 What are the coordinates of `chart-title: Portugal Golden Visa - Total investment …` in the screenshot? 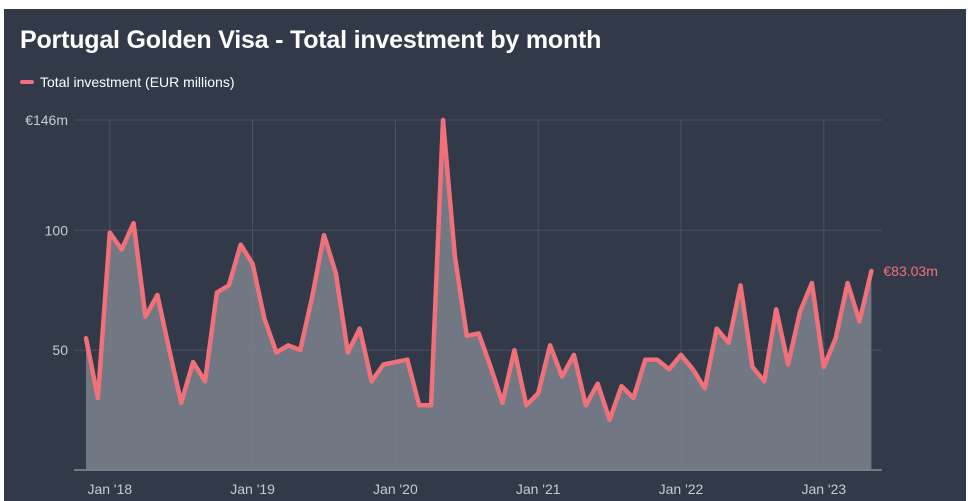 It's located at (311, 40).